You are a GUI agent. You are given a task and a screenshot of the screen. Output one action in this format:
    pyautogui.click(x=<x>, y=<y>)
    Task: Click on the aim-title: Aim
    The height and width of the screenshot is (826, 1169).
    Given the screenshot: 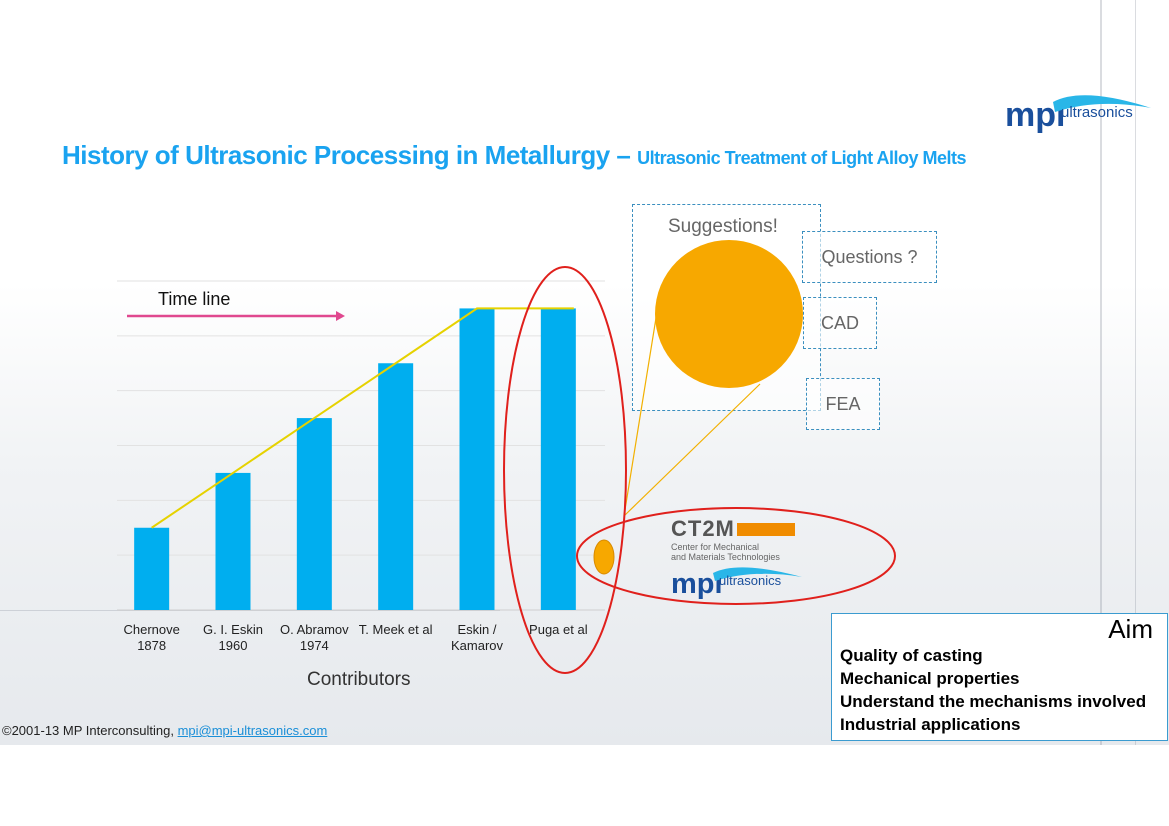 What is the action you would take?
    pyautogui.click(x=1130, y=629)
    